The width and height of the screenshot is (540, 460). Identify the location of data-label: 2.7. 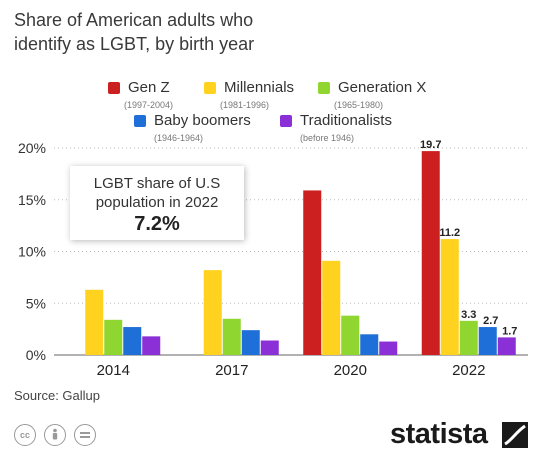
(490, 321).